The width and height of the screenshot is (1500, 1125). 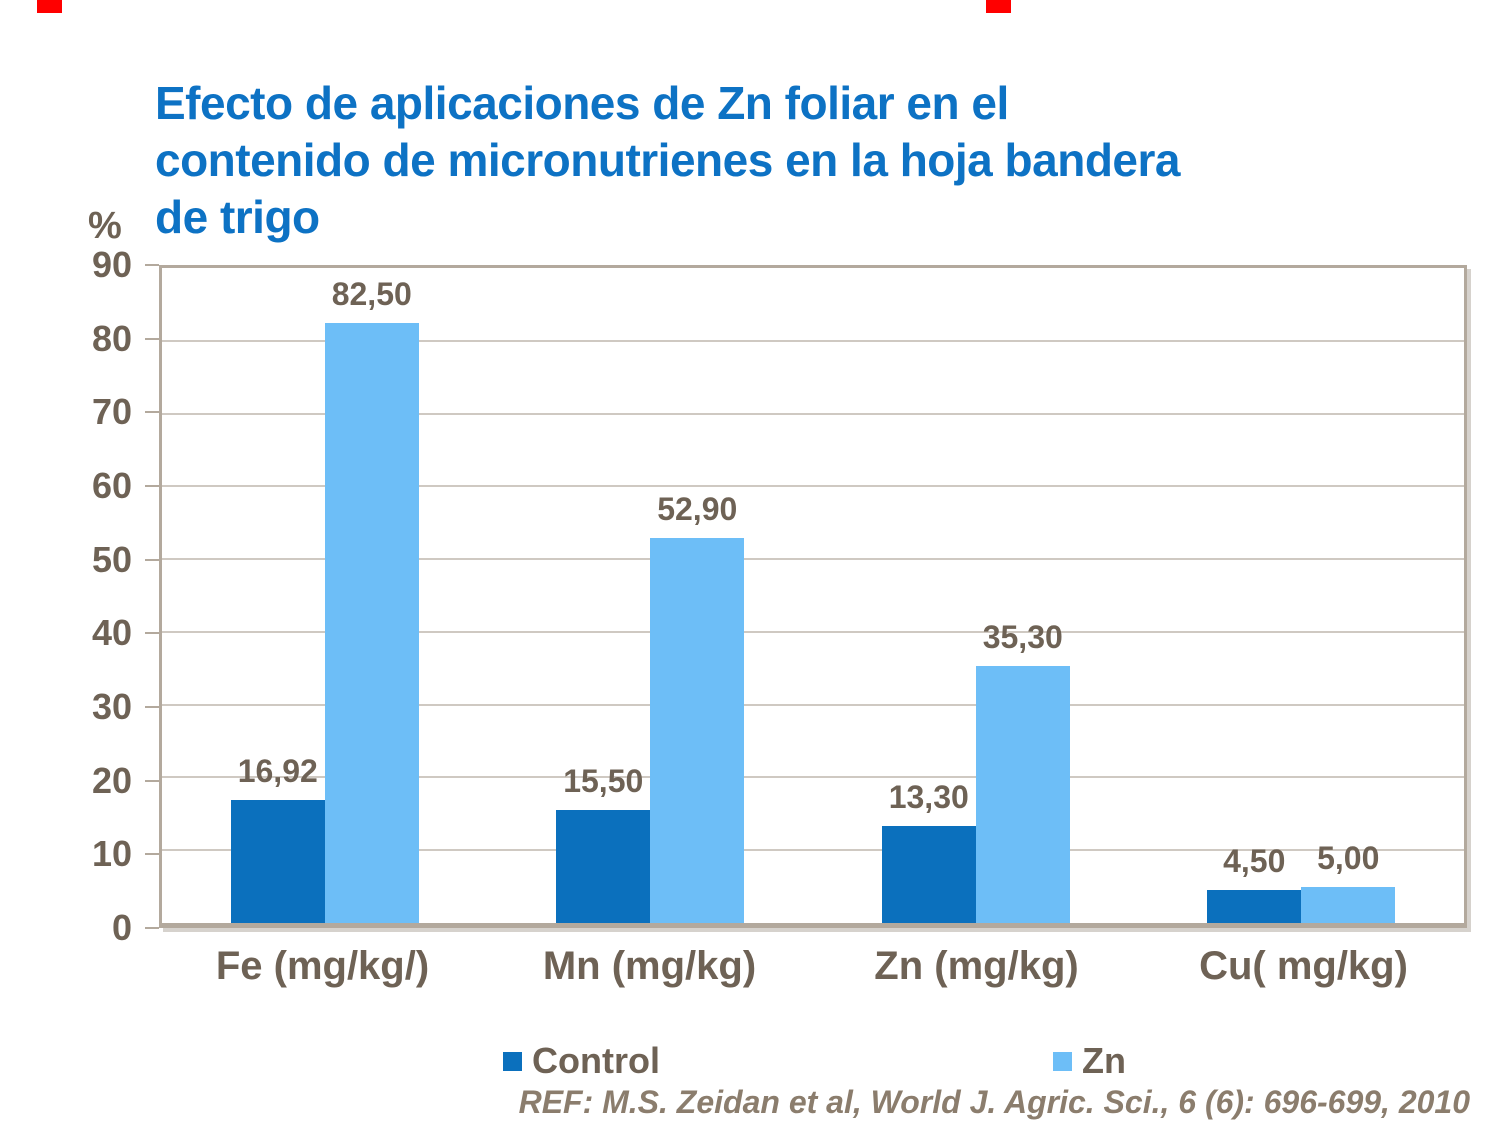 I want to click on bar-value-label: 5,00, so click(x=1348, y=857).